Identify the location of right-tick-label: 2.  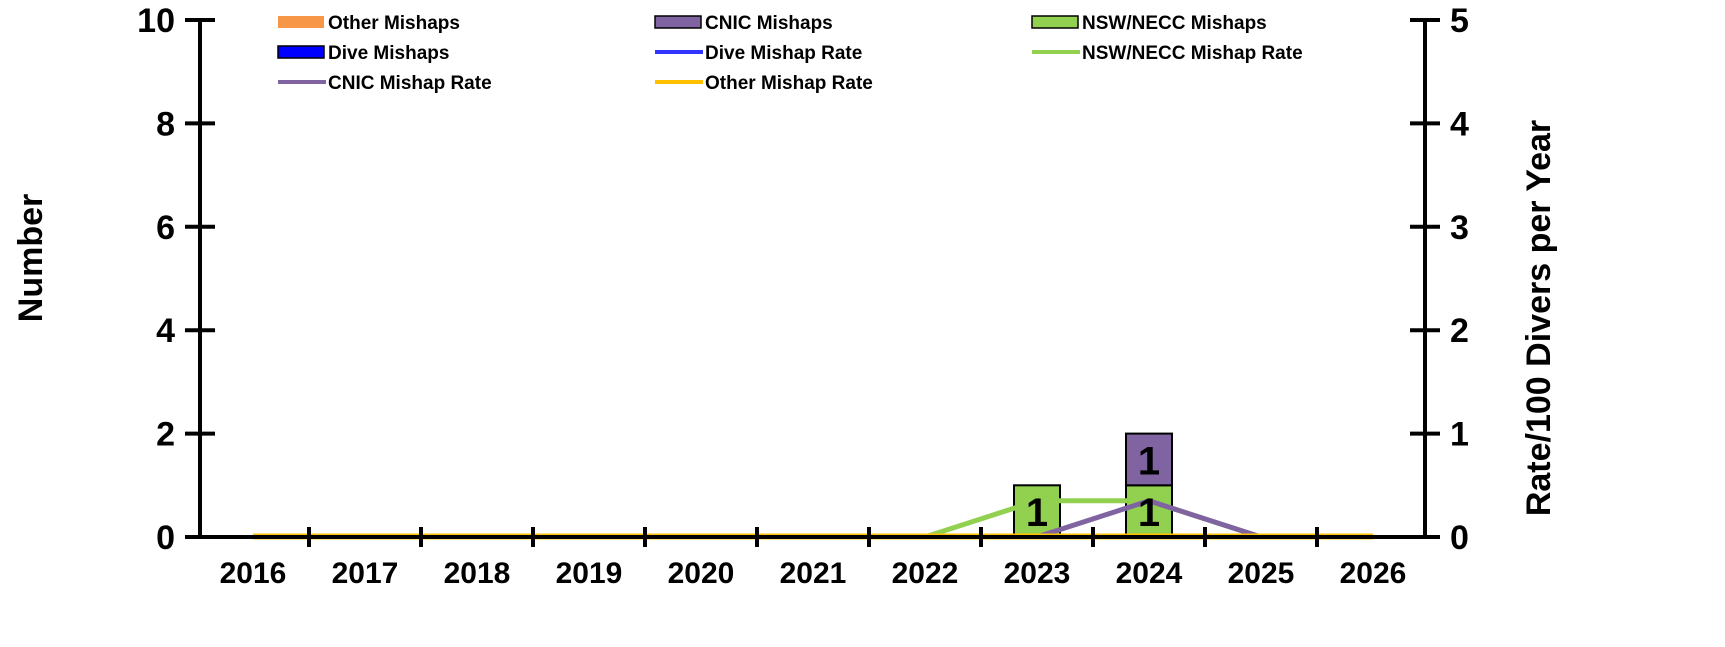
(1459, 331).